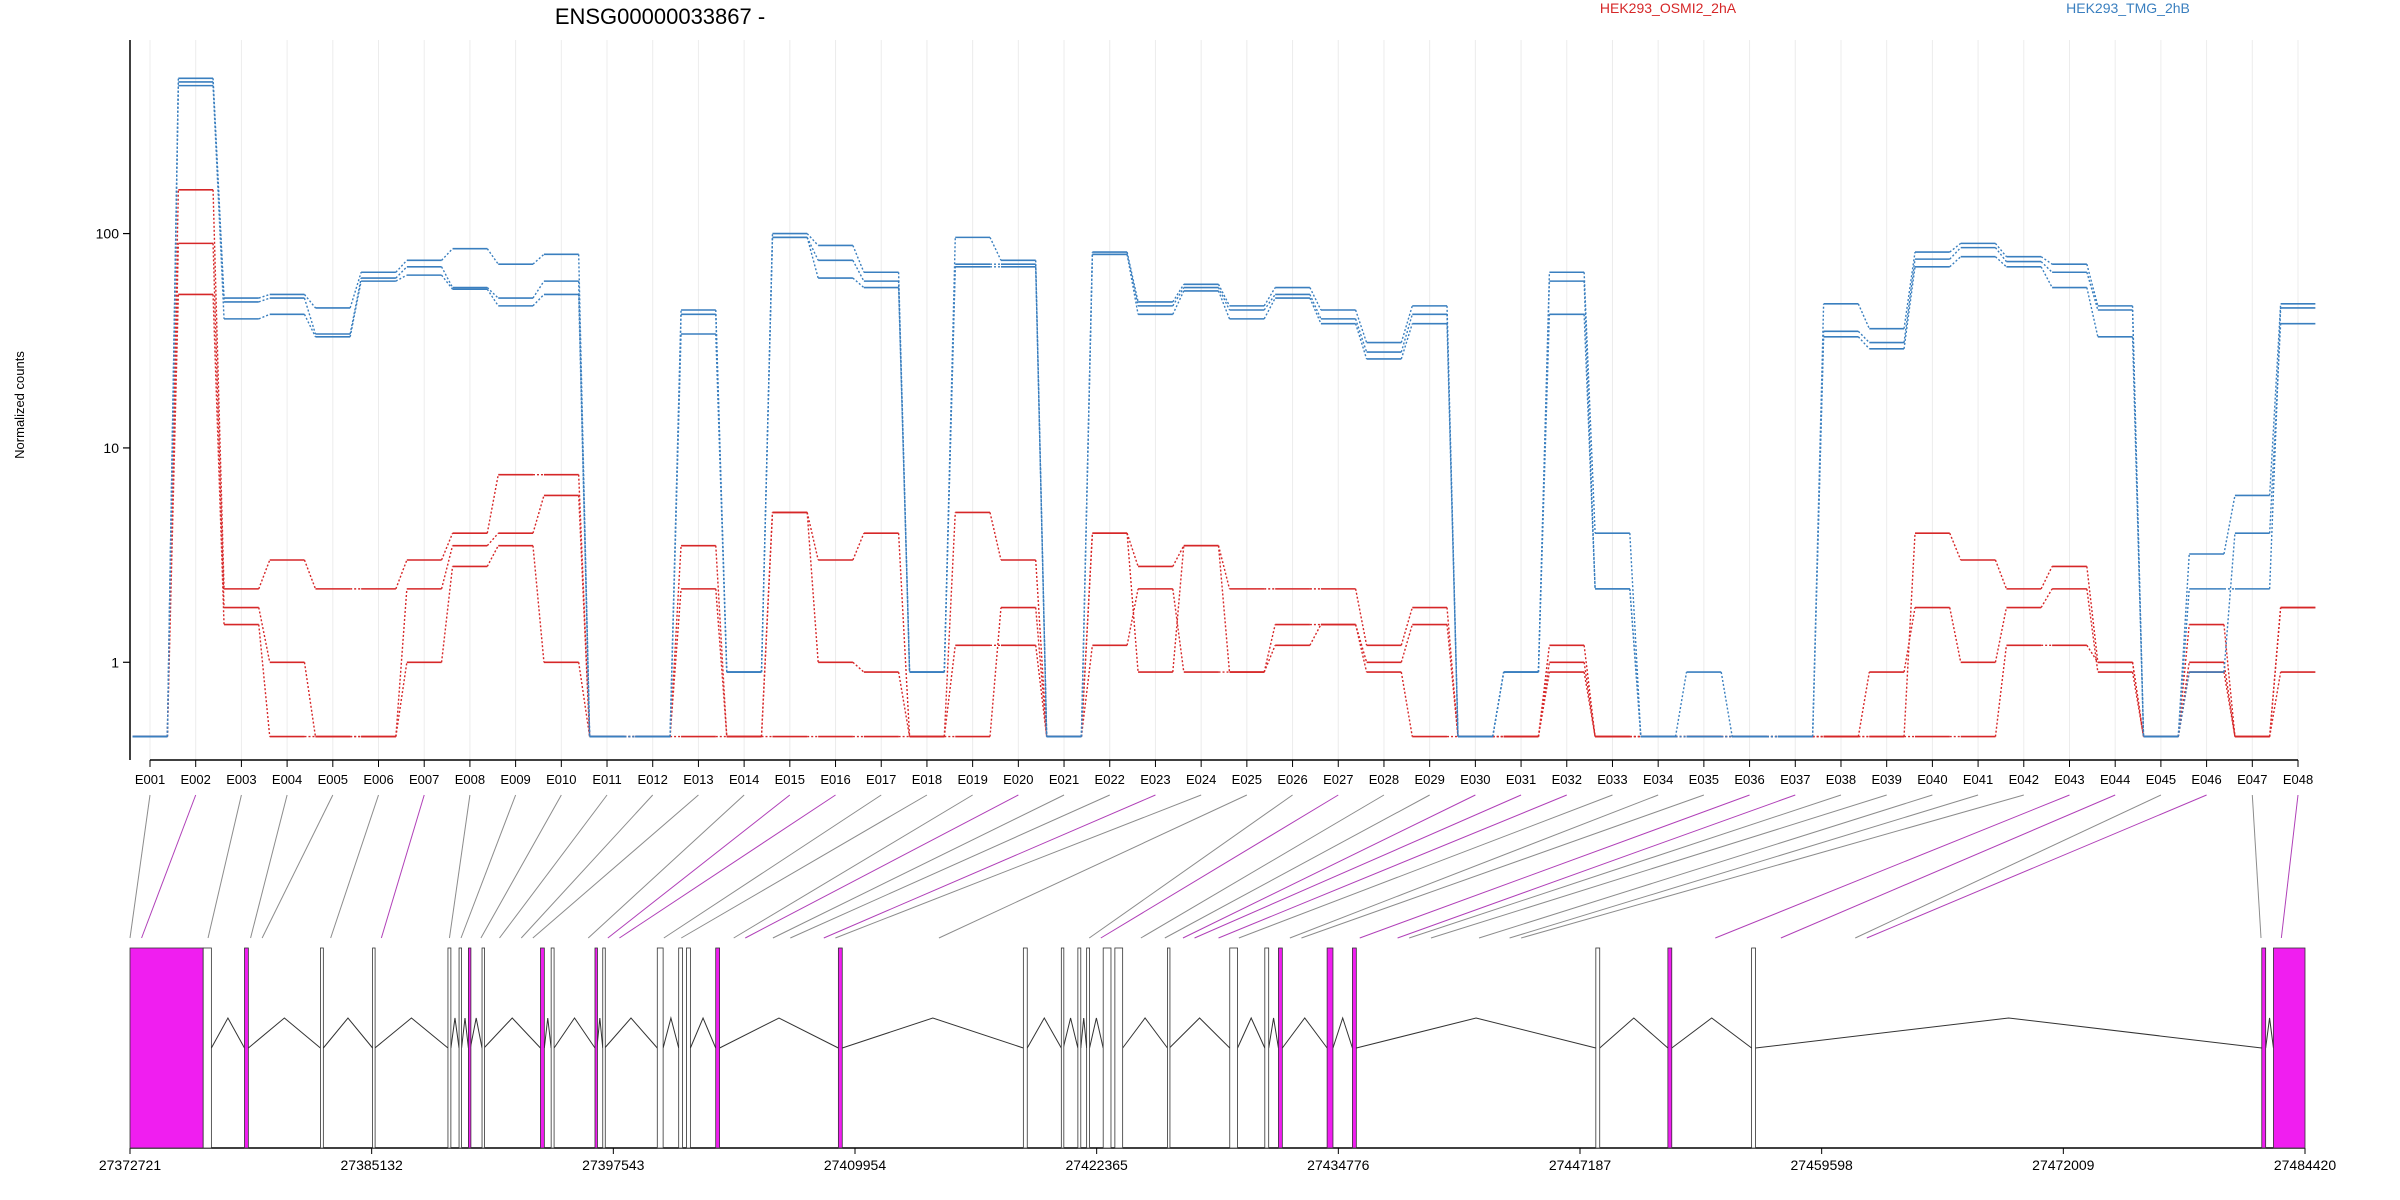 Image resolution: width=2400 pixels, height=1200 pixels. I want to click on x-tick-label: E048, so click(2298, 779).